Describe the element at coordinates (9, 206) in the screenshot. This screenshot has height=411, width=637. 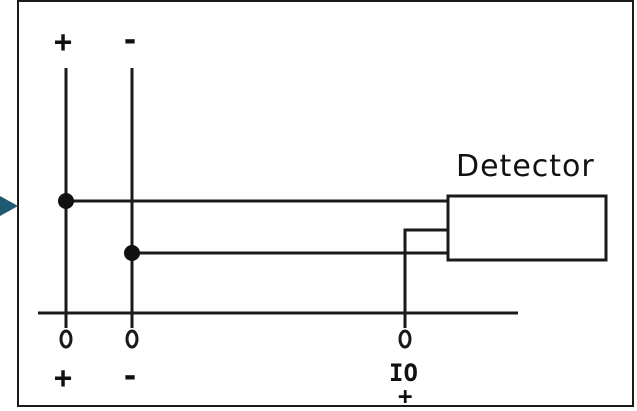
I see `pointer-arrow-icon` at that location.